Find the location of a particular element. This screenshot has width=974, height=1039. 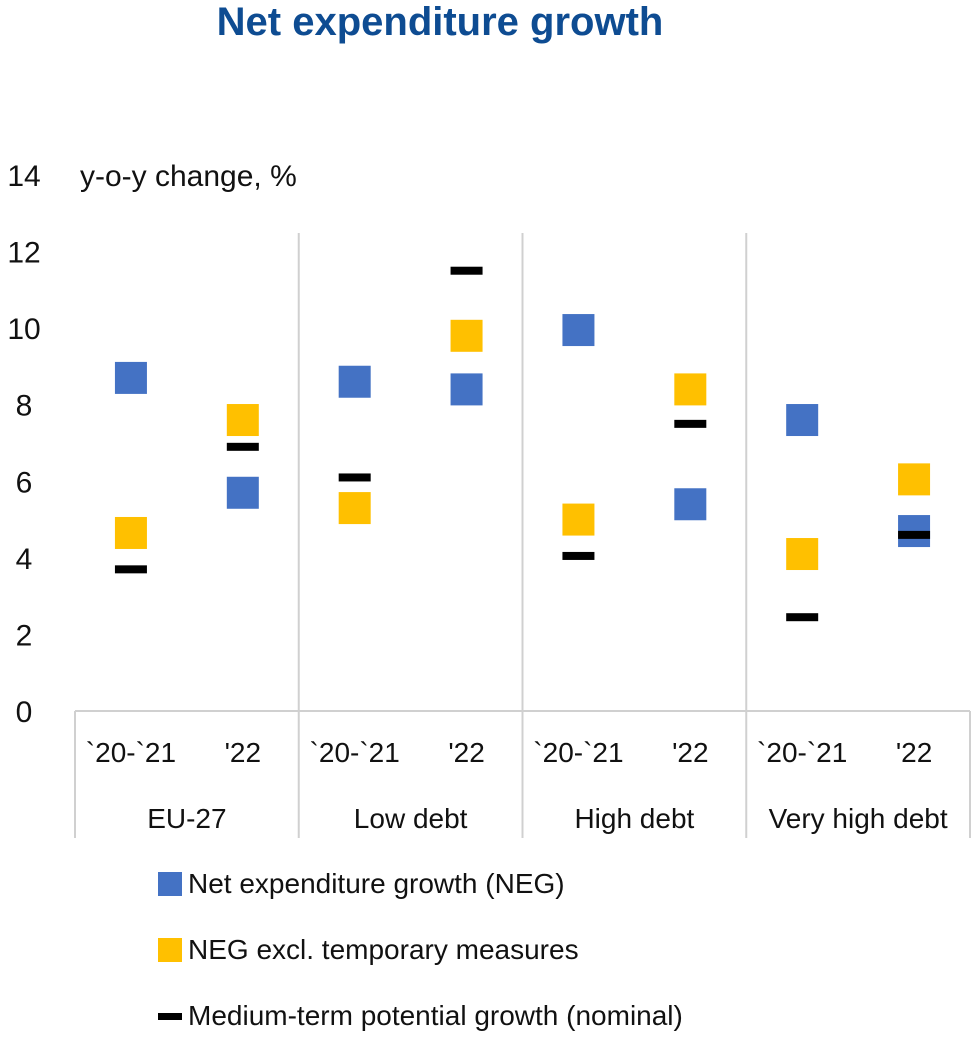

legend-item: NEG excl. temporary measures is located at coordinates (368, 950).